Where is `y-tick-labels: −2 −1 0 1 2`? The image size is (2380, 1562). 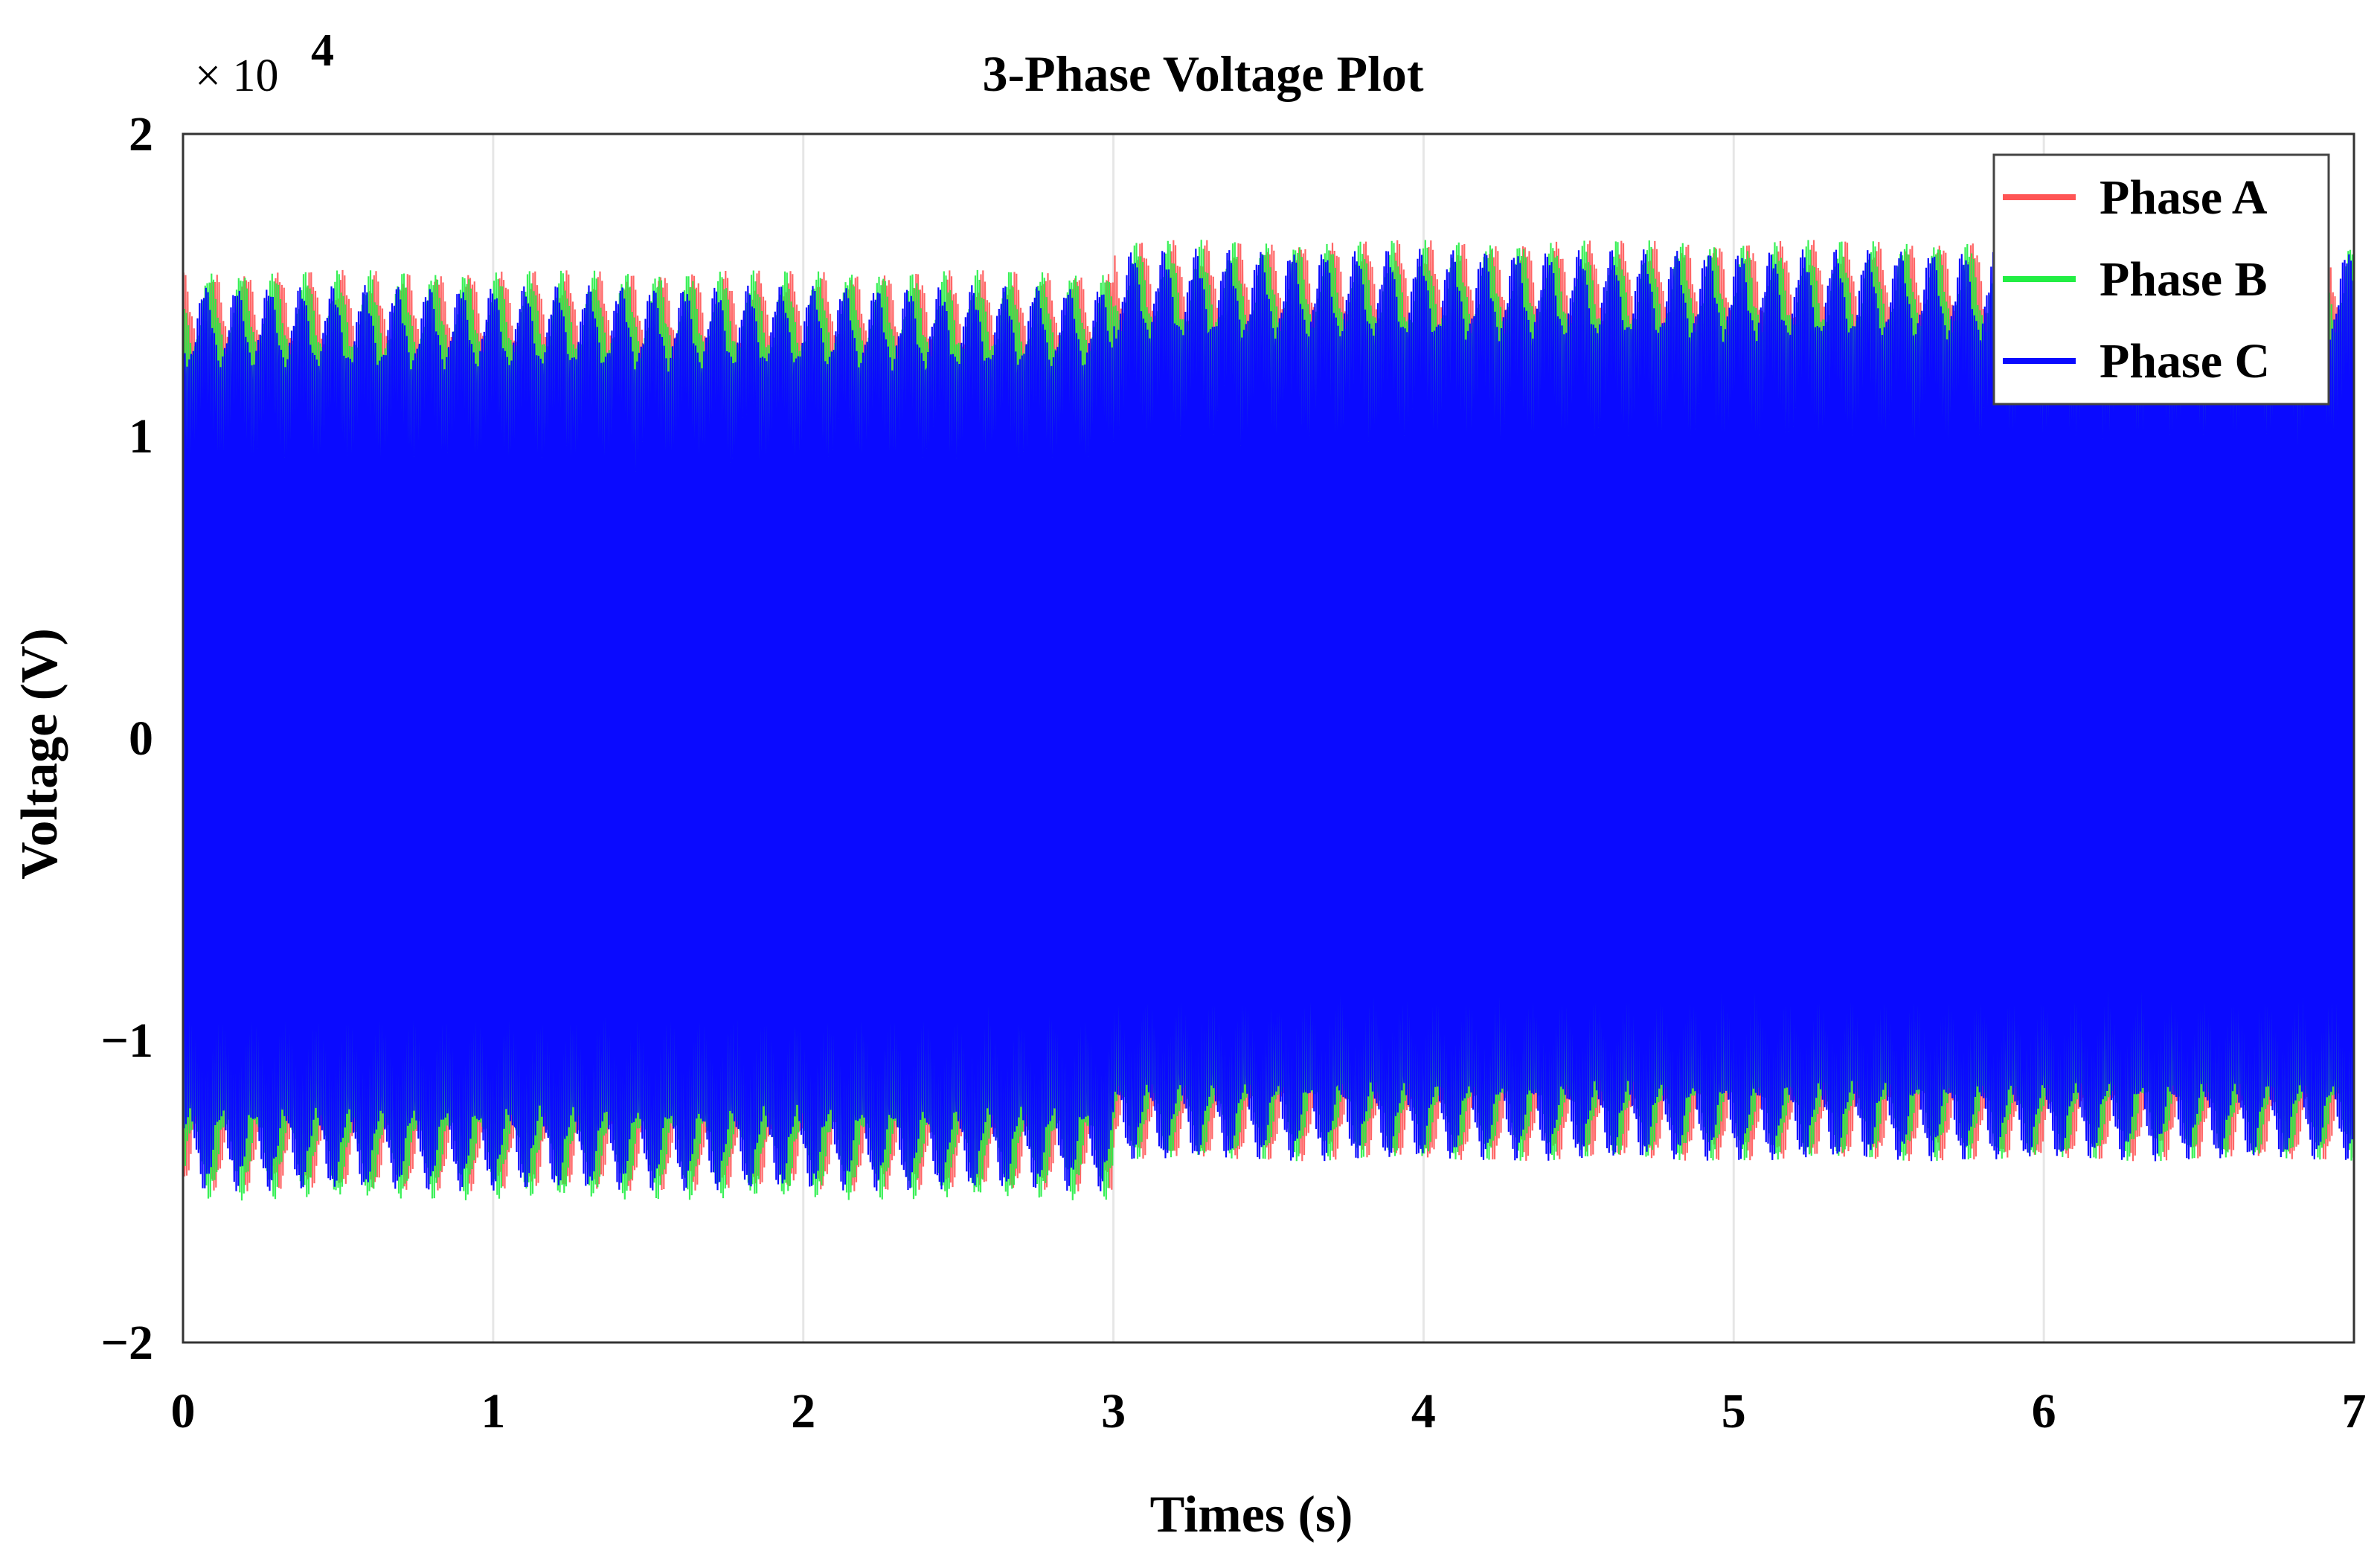
y-tick-labels: −2 −1 0 1 2 is located at coordinates (126, 738).